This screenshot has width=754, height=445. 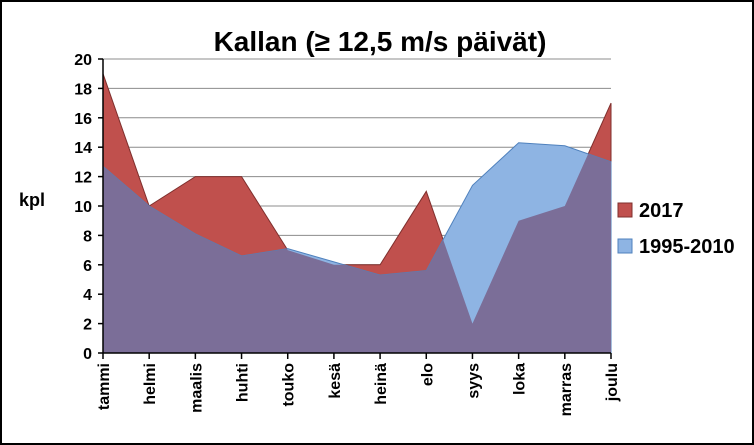 What do you see at coordinates (83, 148) in the screenshot?
I see `y-tick-label-7: 14` at bounding box center [83, 148].